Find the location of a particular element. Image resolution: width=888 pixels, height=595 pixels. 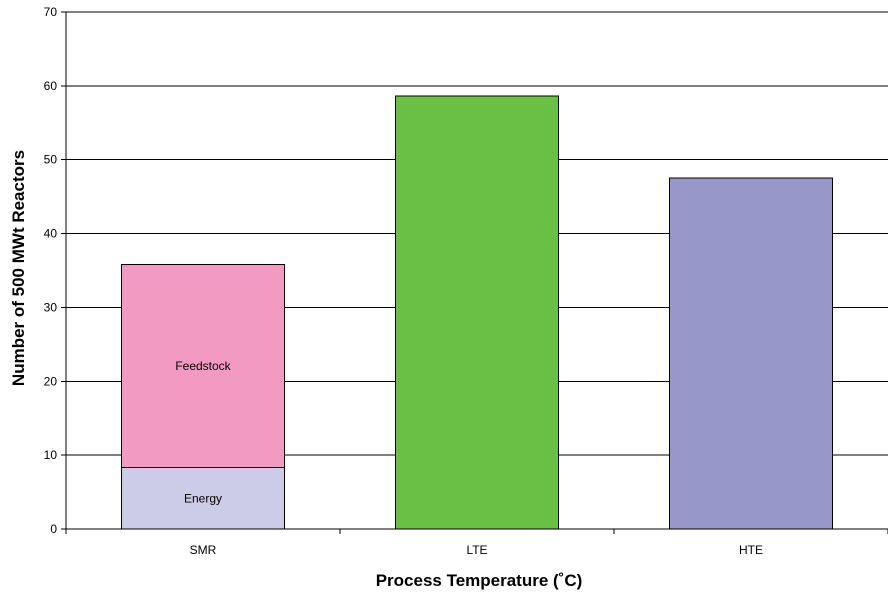

segment-label: Energy is located at coordinates (203, 498).